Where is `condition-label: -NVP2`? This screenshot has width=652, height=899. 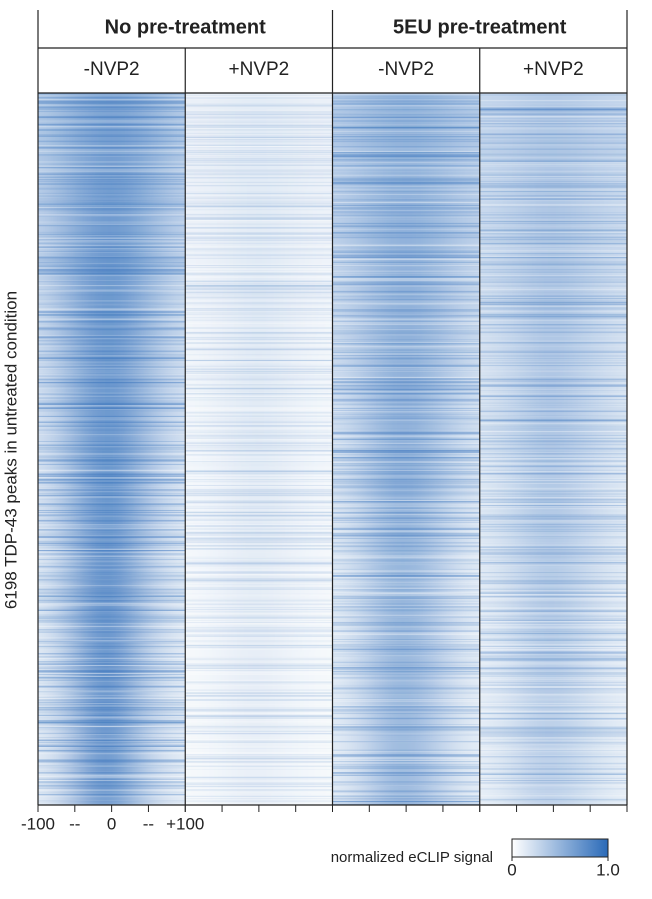
condition-label: -NVP2 is located at coordinates (406, 69).